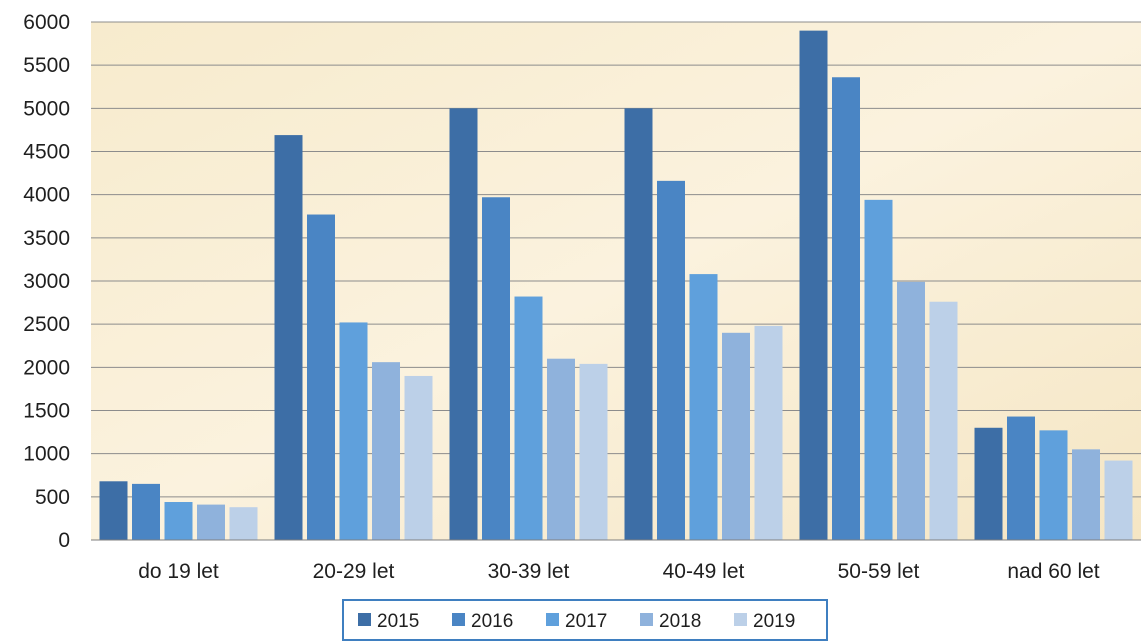 This screenshot has width=1141, height=642. What do you see at coordinates (704, 571) in the screenshot?
I see `x-category-label: 40-49 let` at bounding box center [704, 571].